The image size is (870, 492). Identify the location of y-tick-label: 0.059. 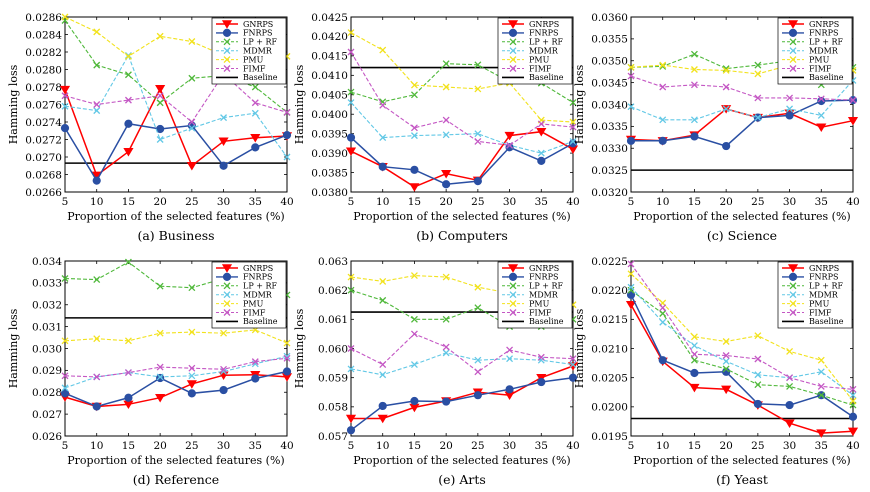
(333, 378).